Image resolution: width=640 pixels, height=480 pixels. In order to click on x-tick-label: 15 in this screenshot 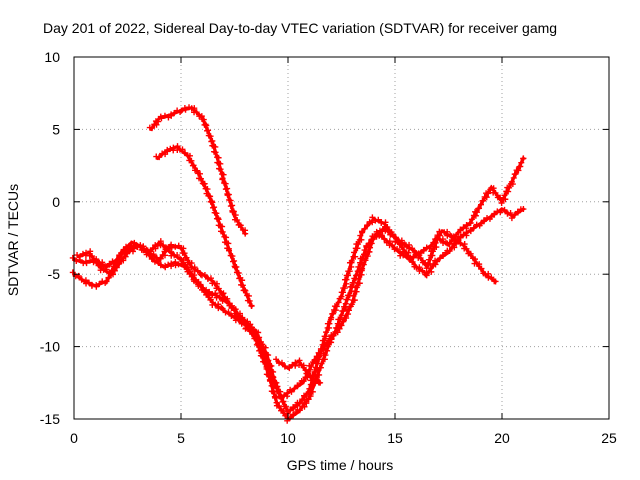, I will do `click(395, 438)`.